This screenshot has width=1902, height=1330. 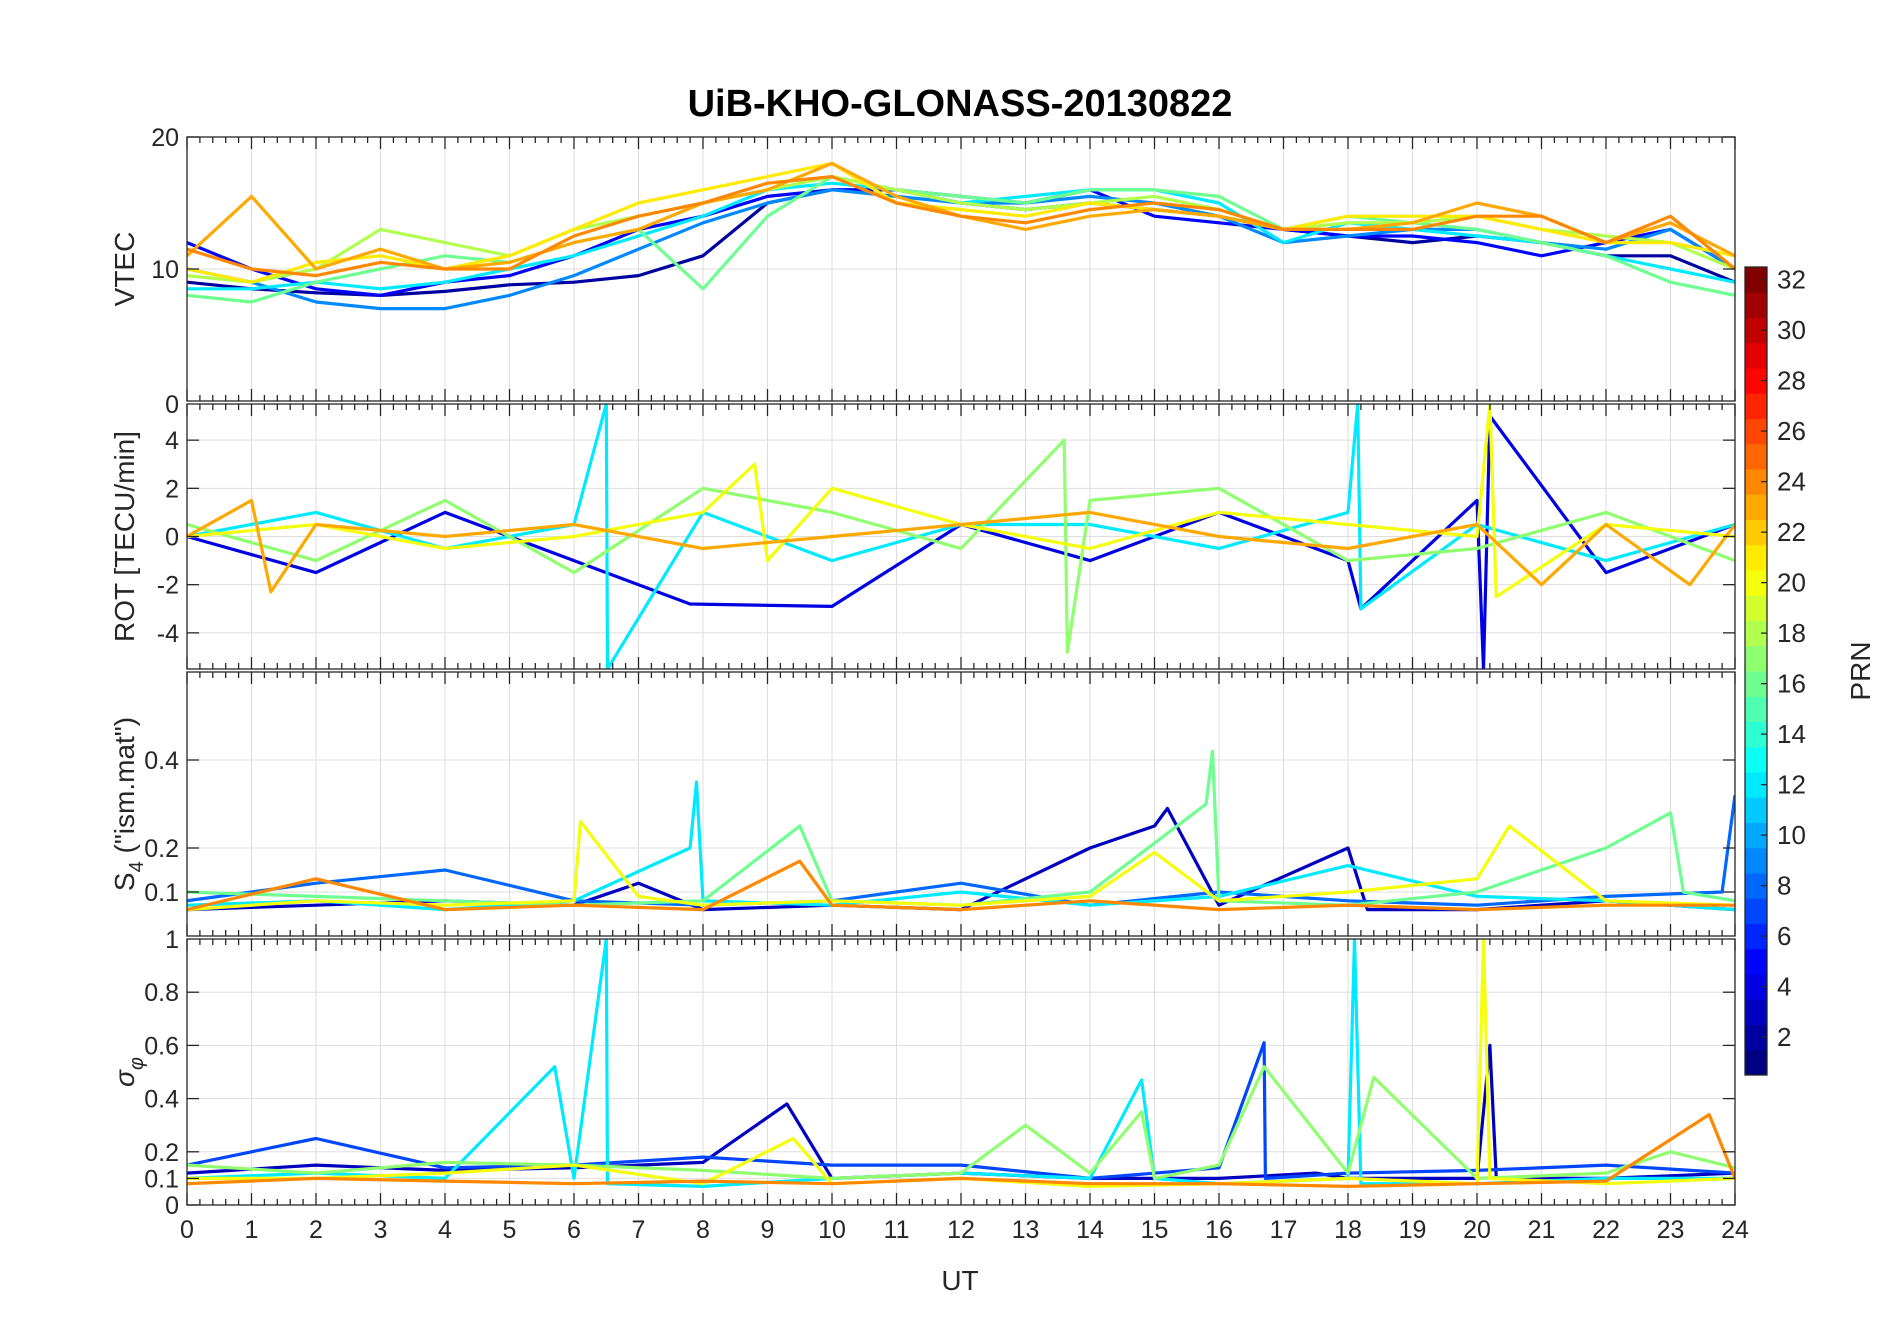 I want to click on x-tick-label: 21, so click(x=1542, y=1230).